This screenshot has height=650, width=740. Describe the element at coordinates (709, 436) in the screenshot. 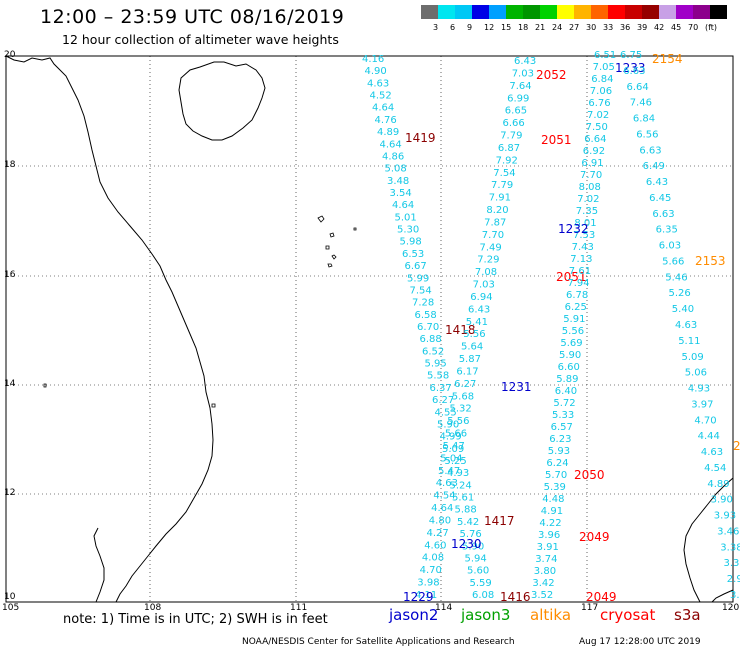

I see `wave-height-value: 4.44` at that location.